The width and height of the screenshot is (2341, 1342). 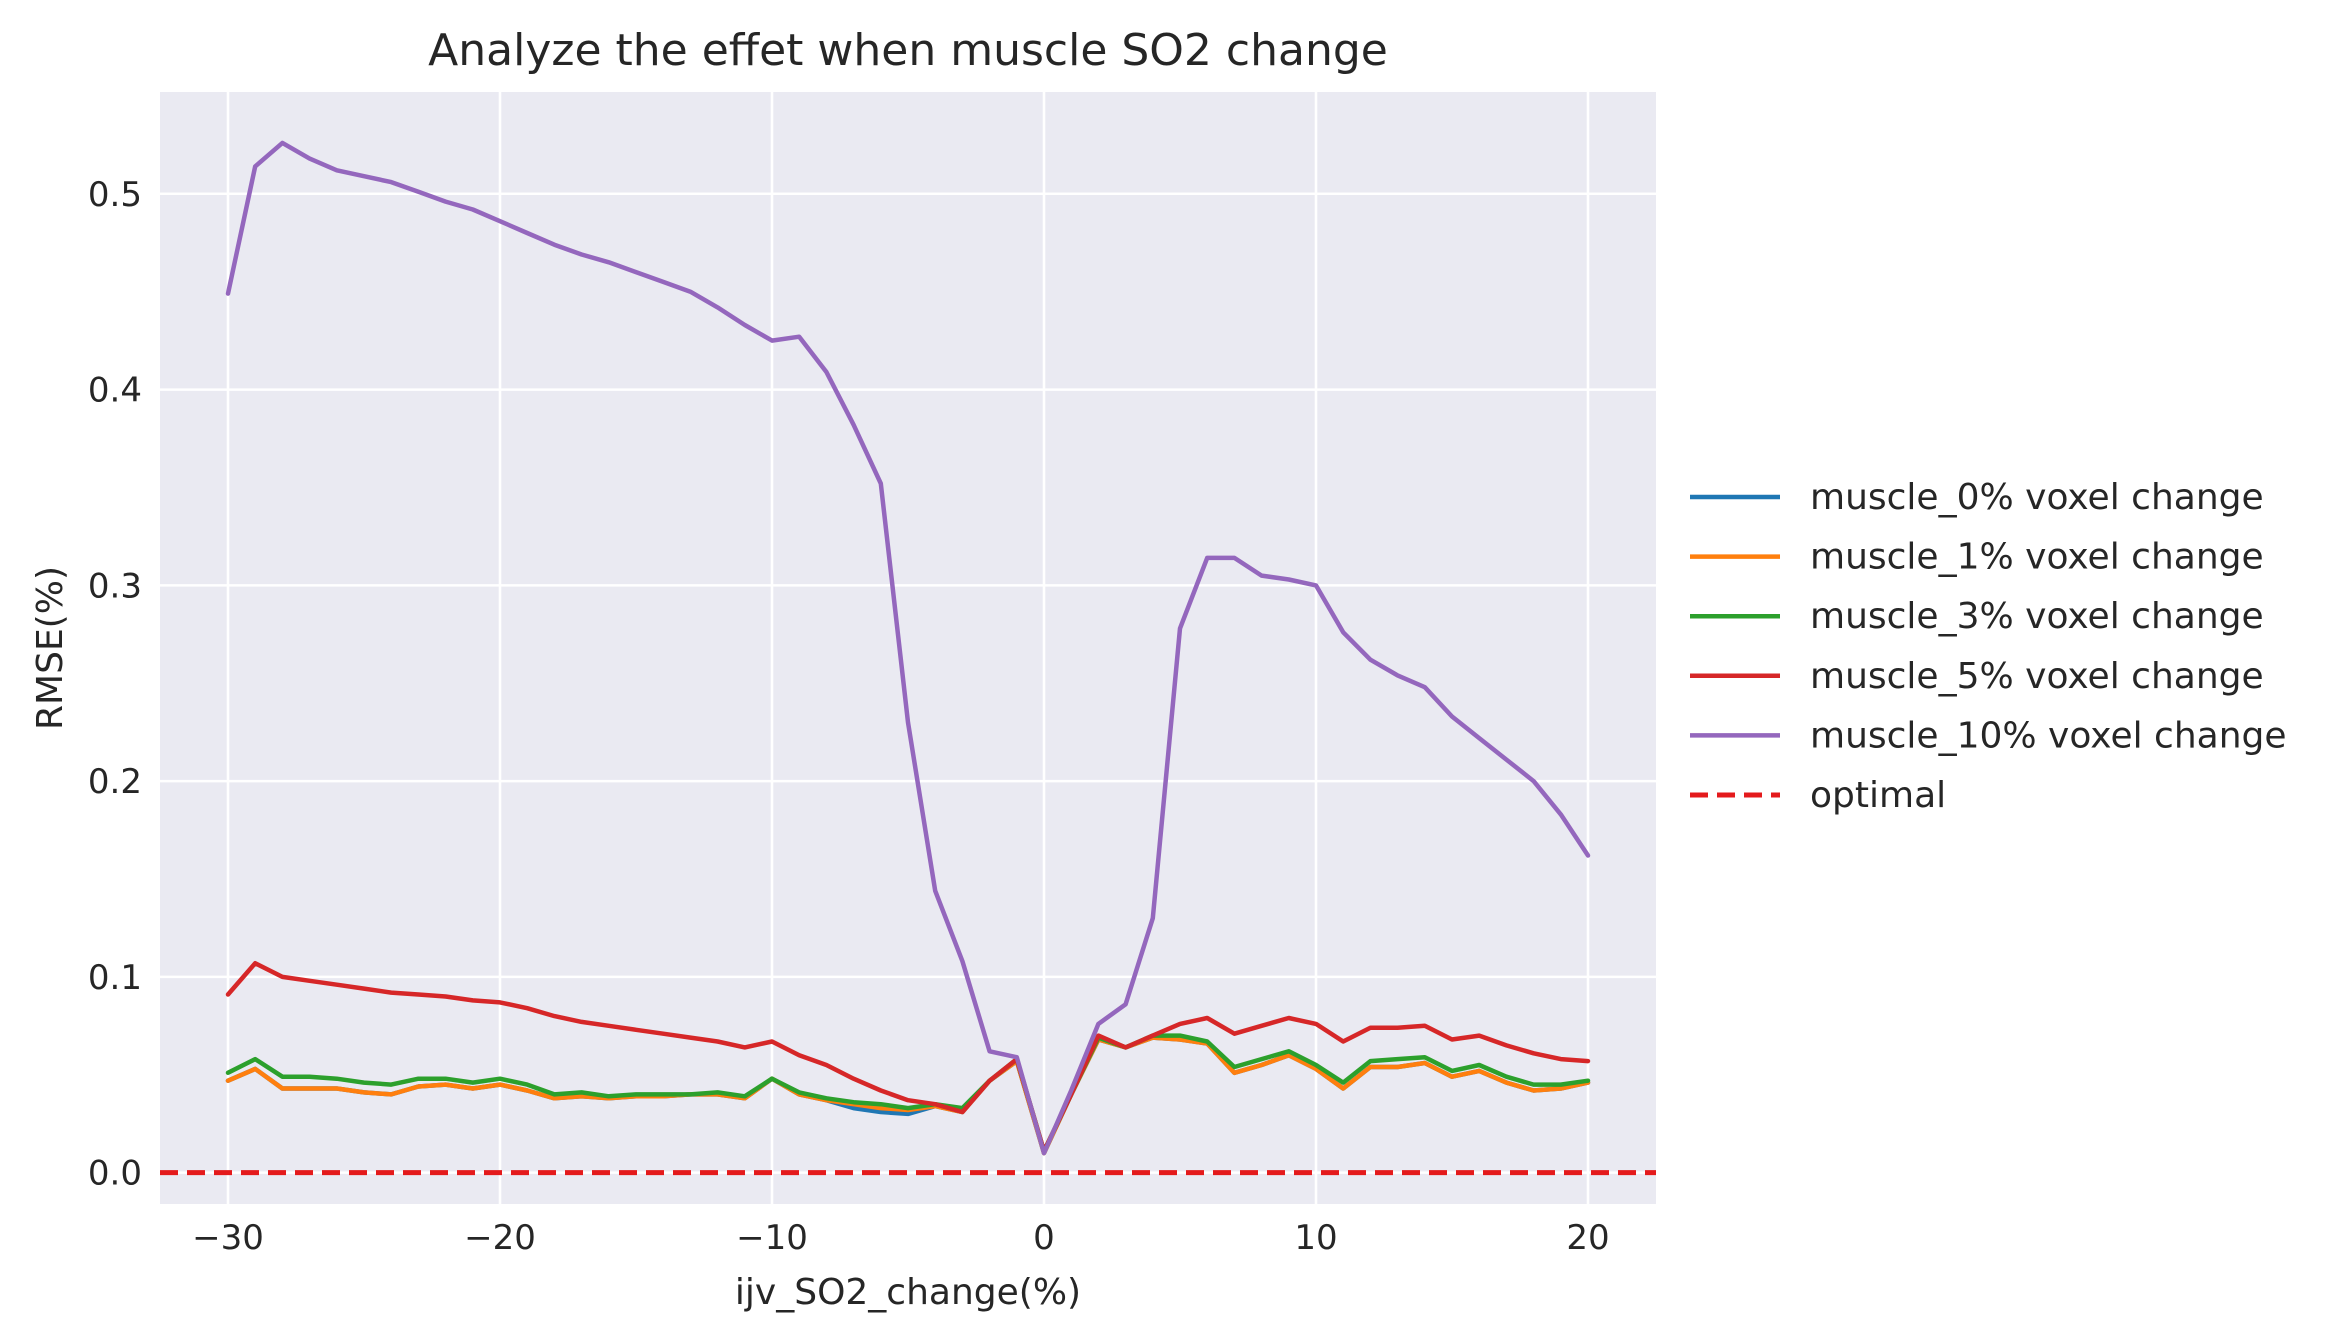 I want to click on legend-label-muscle-1-voxel-change: muscle_1% voxel change, so click(x=2037, y=557).